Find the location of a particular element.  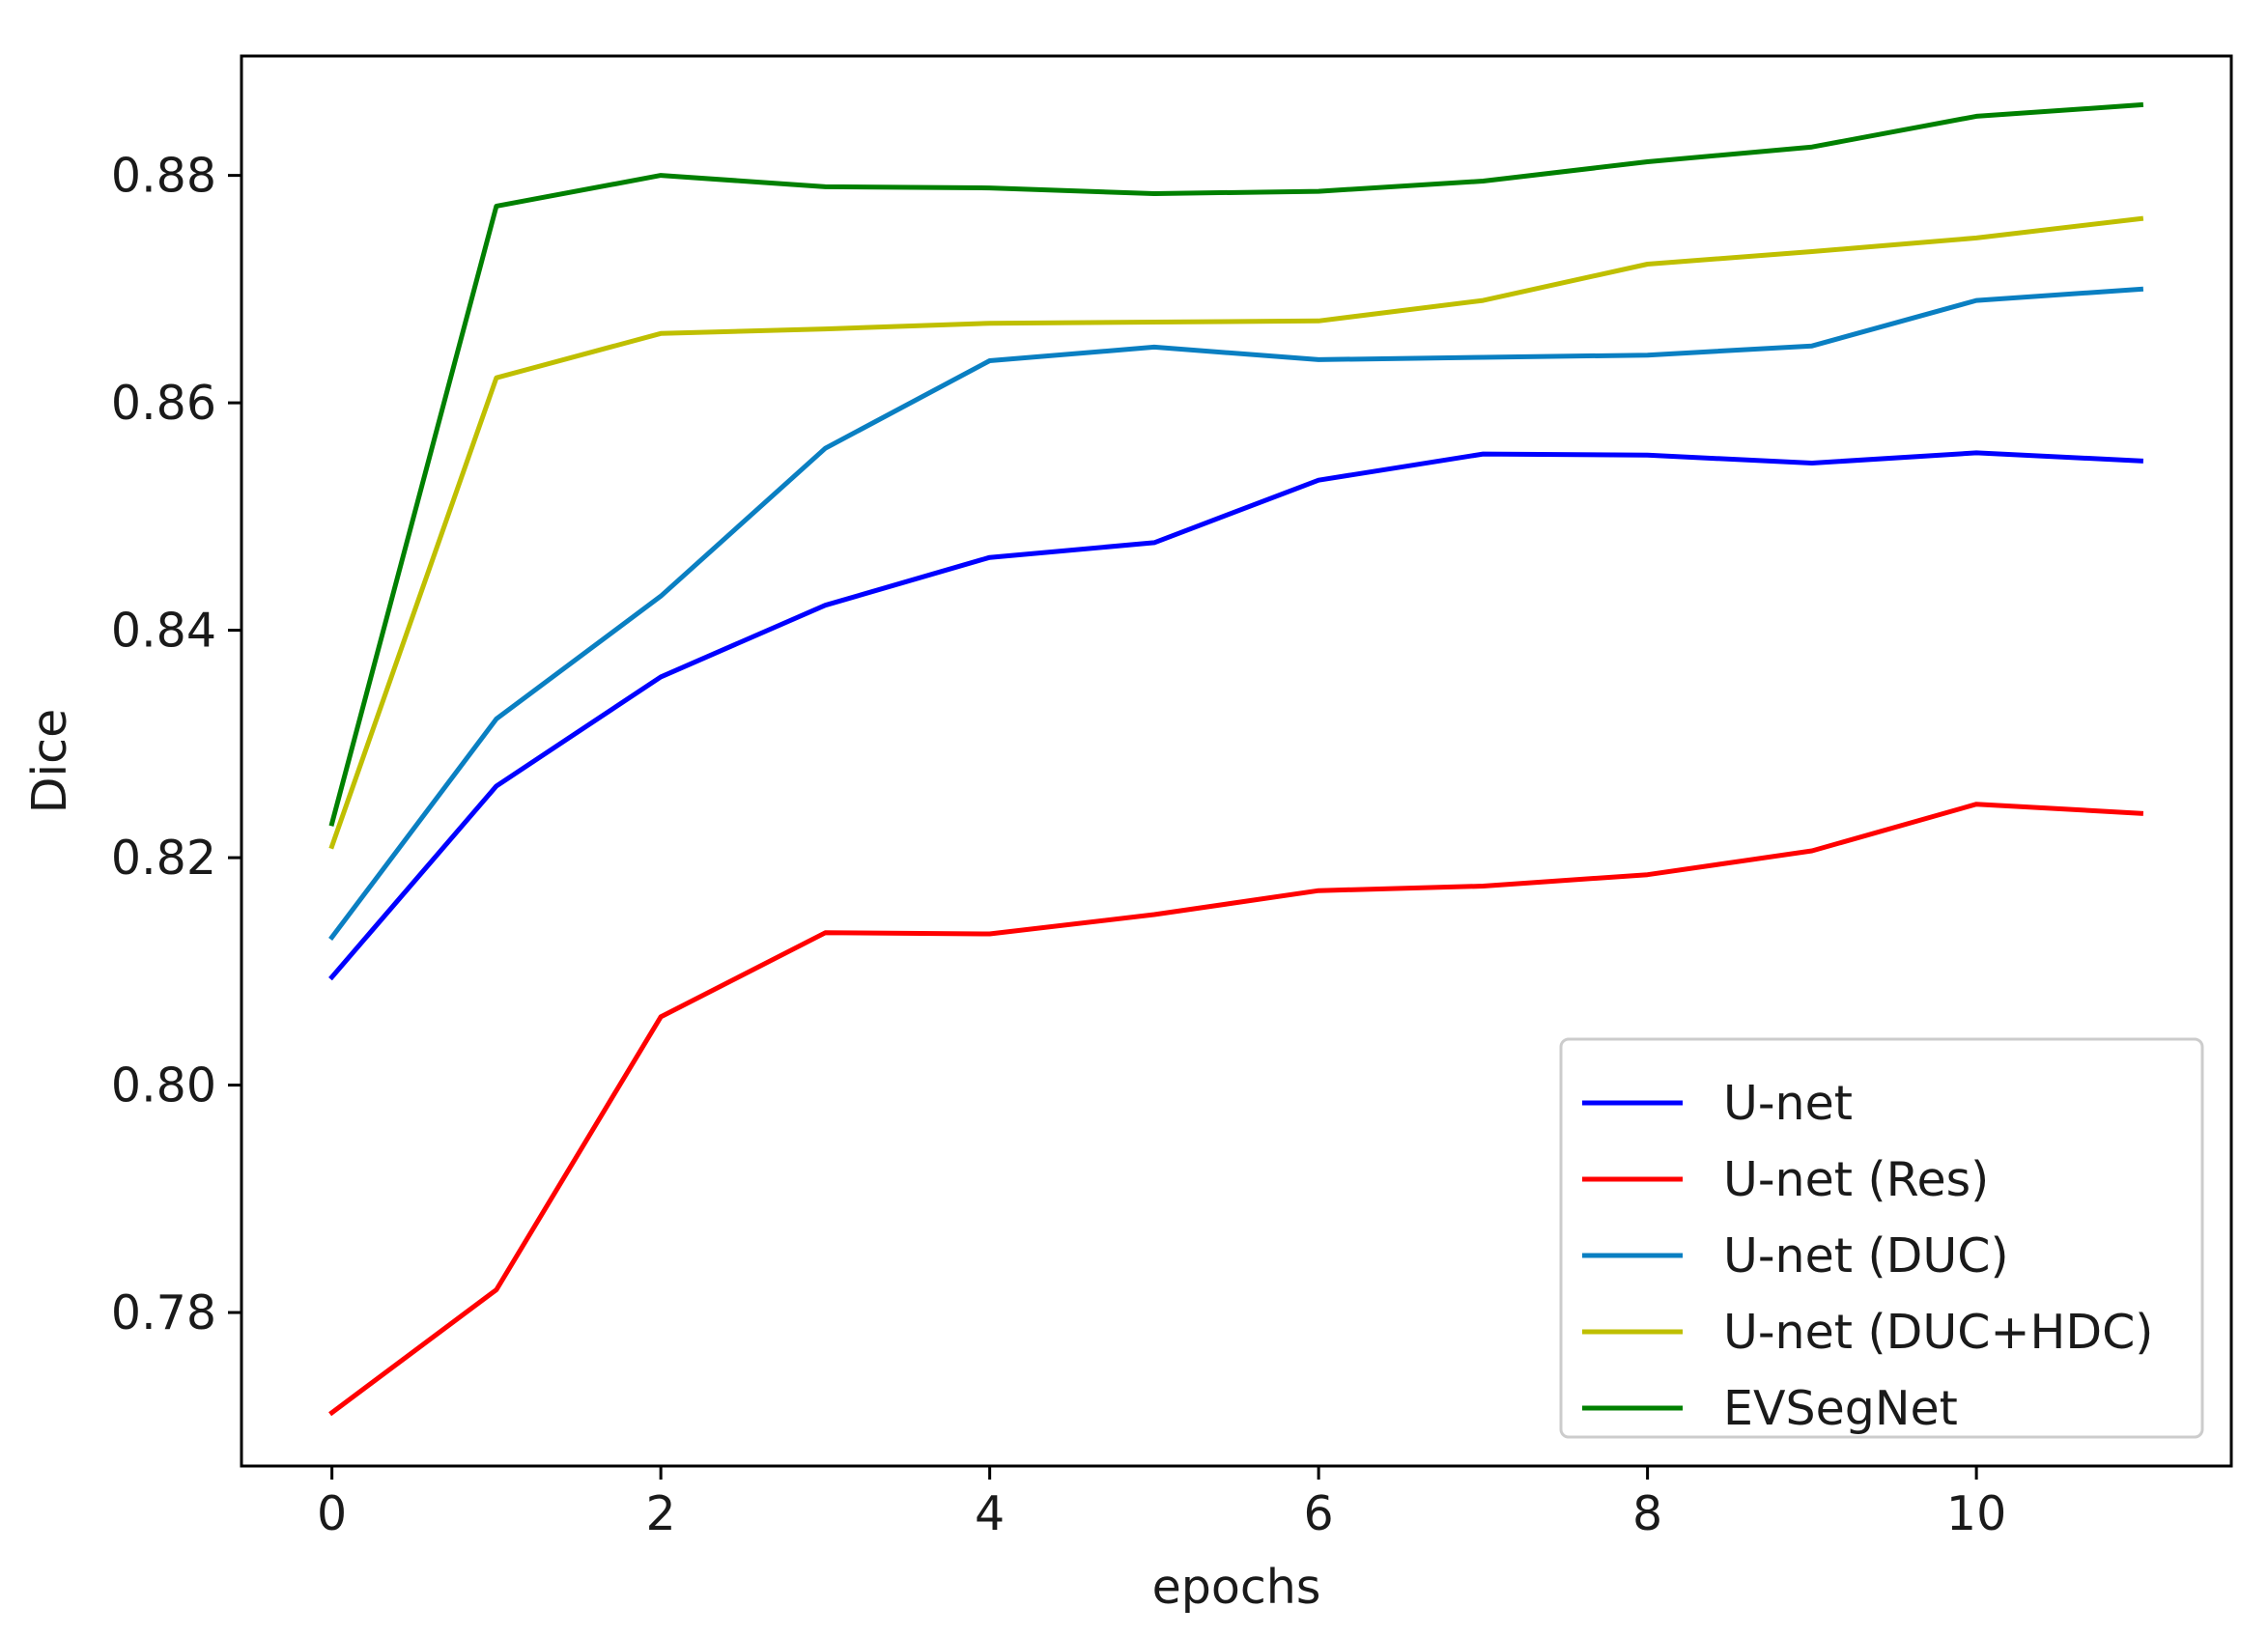

x-tick-label: 2 is located at coordinates (661, 1513).